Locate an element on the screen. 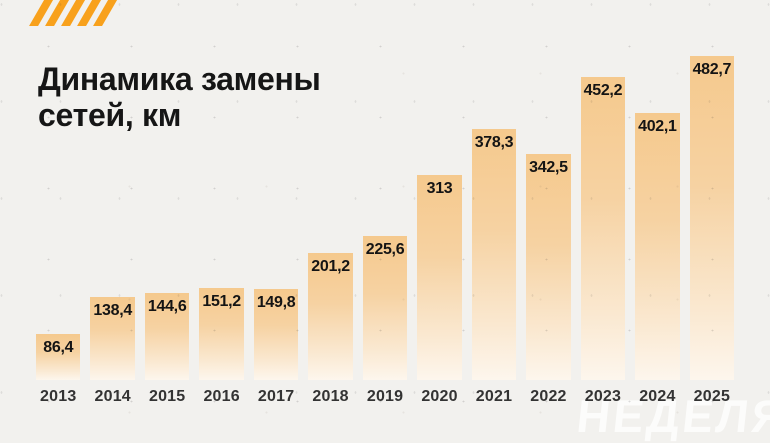 This screenshot has height=443, width=770. page-title: Динамика замены сетей, км is located at coordinates (179, 97).